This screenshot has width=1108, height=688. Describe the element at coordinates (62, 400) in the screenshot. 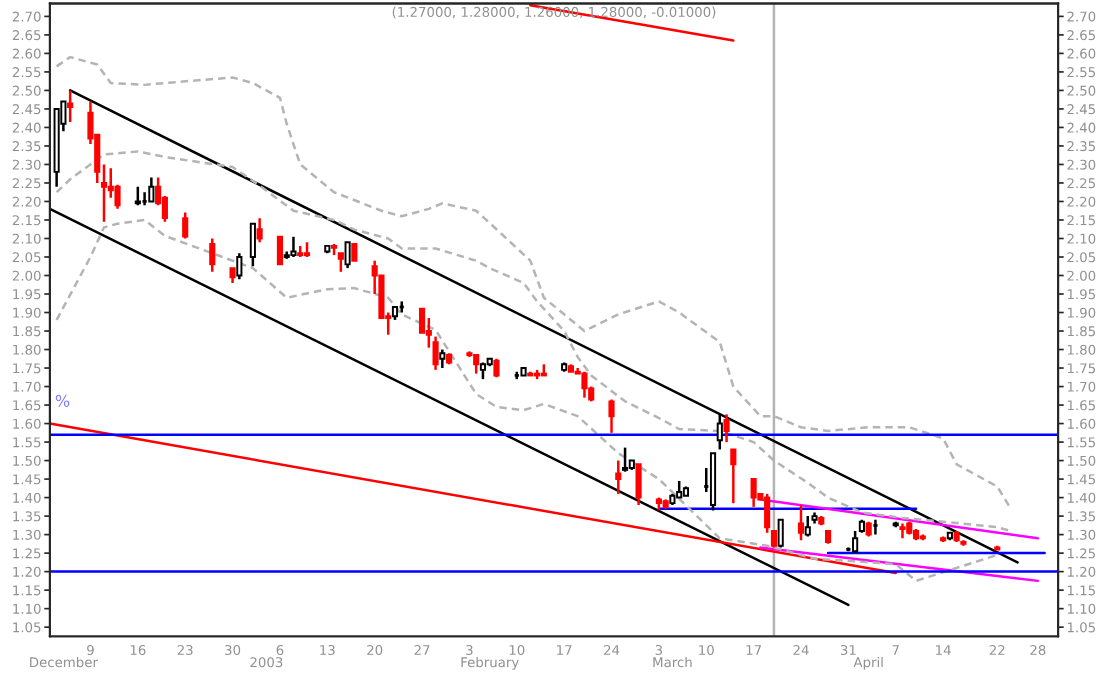

I see `annotation: %` at that location.